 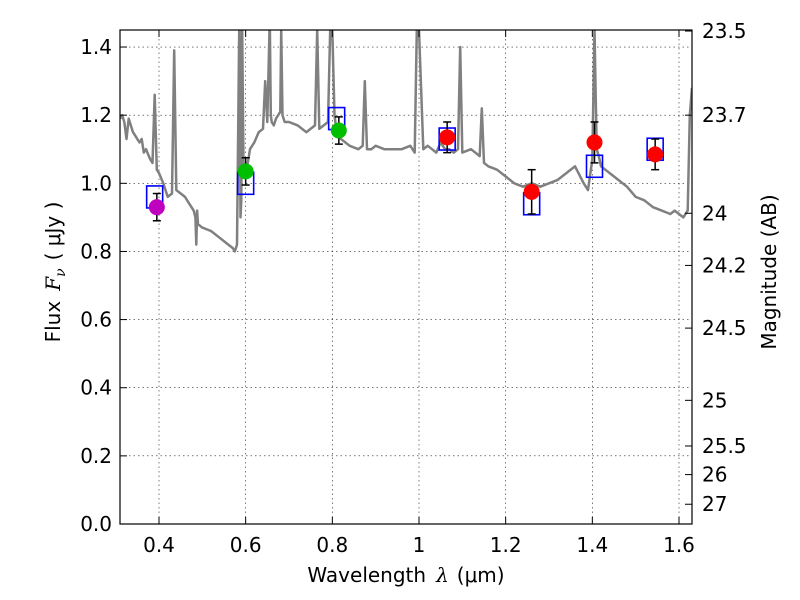 What do you see at coordinates (405, 575) in the screenshot?
I see `x-axis-label: Wavelength λ (μm)` at bounding box center [405, 575].